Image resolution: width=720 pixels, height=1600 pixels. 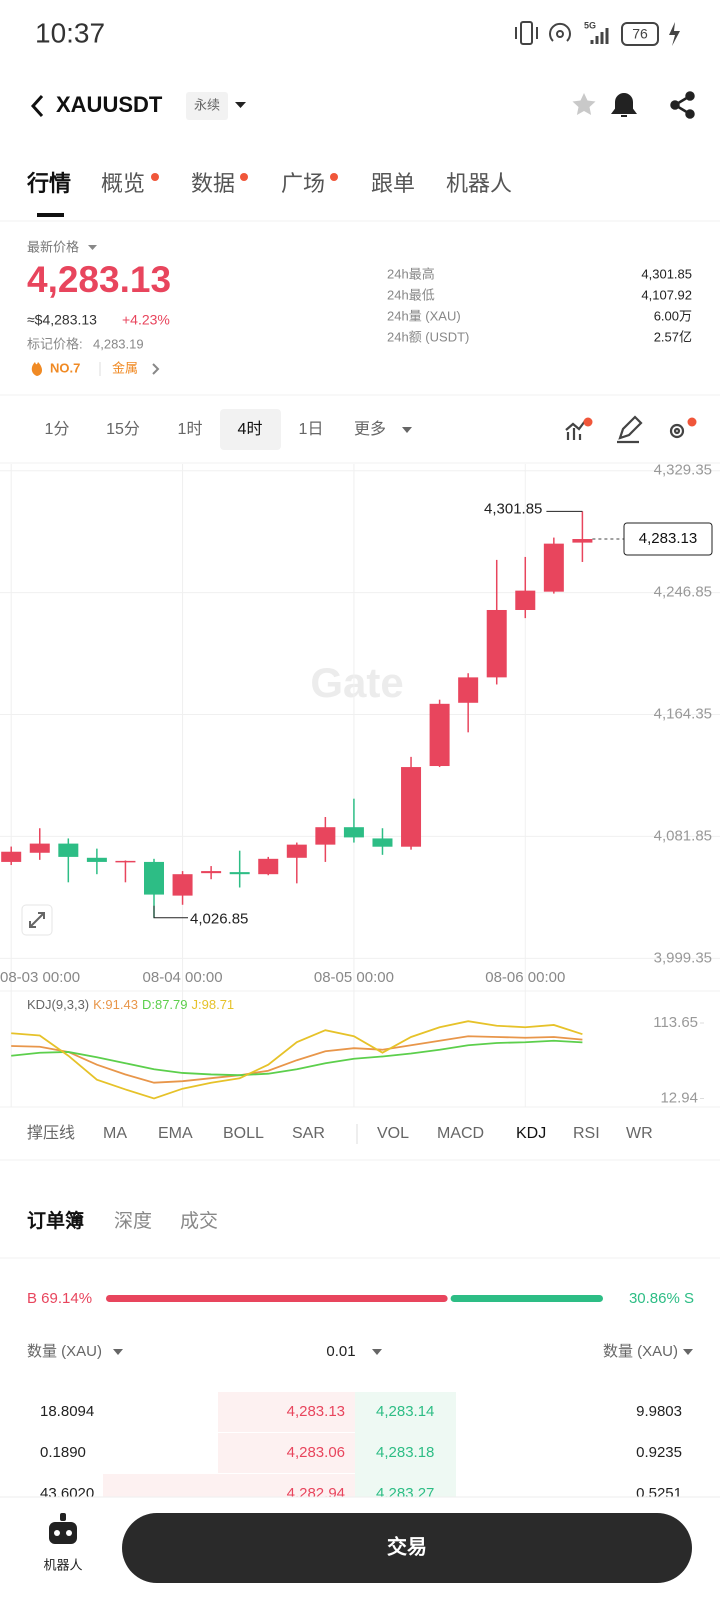 What do you see at coordinates (631, 429) in the screenshot?
I see `chart-tools` at bounding box center [631, 429].